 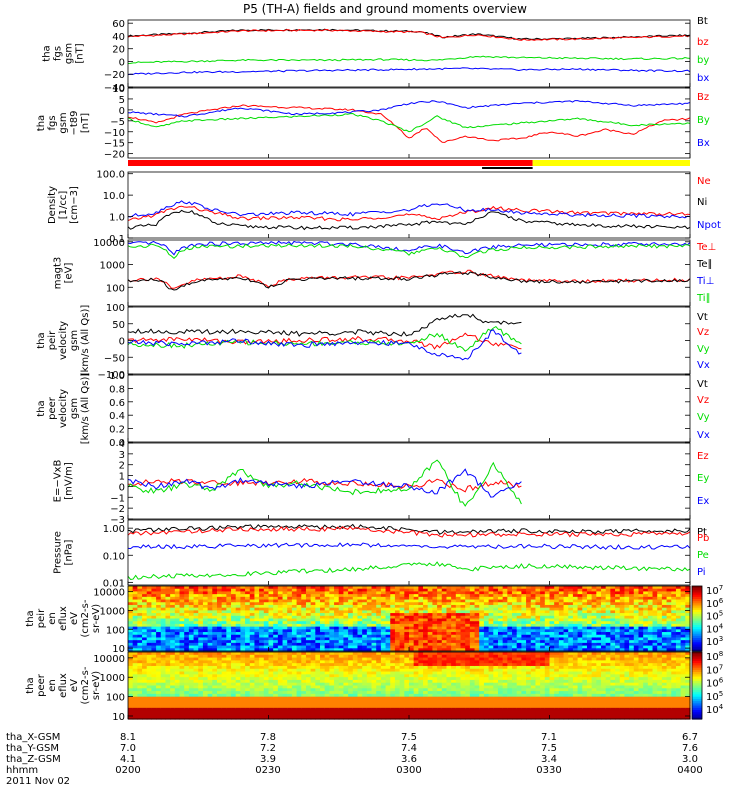 I want to click on series-line-Vz, so click(x=324, y=341).